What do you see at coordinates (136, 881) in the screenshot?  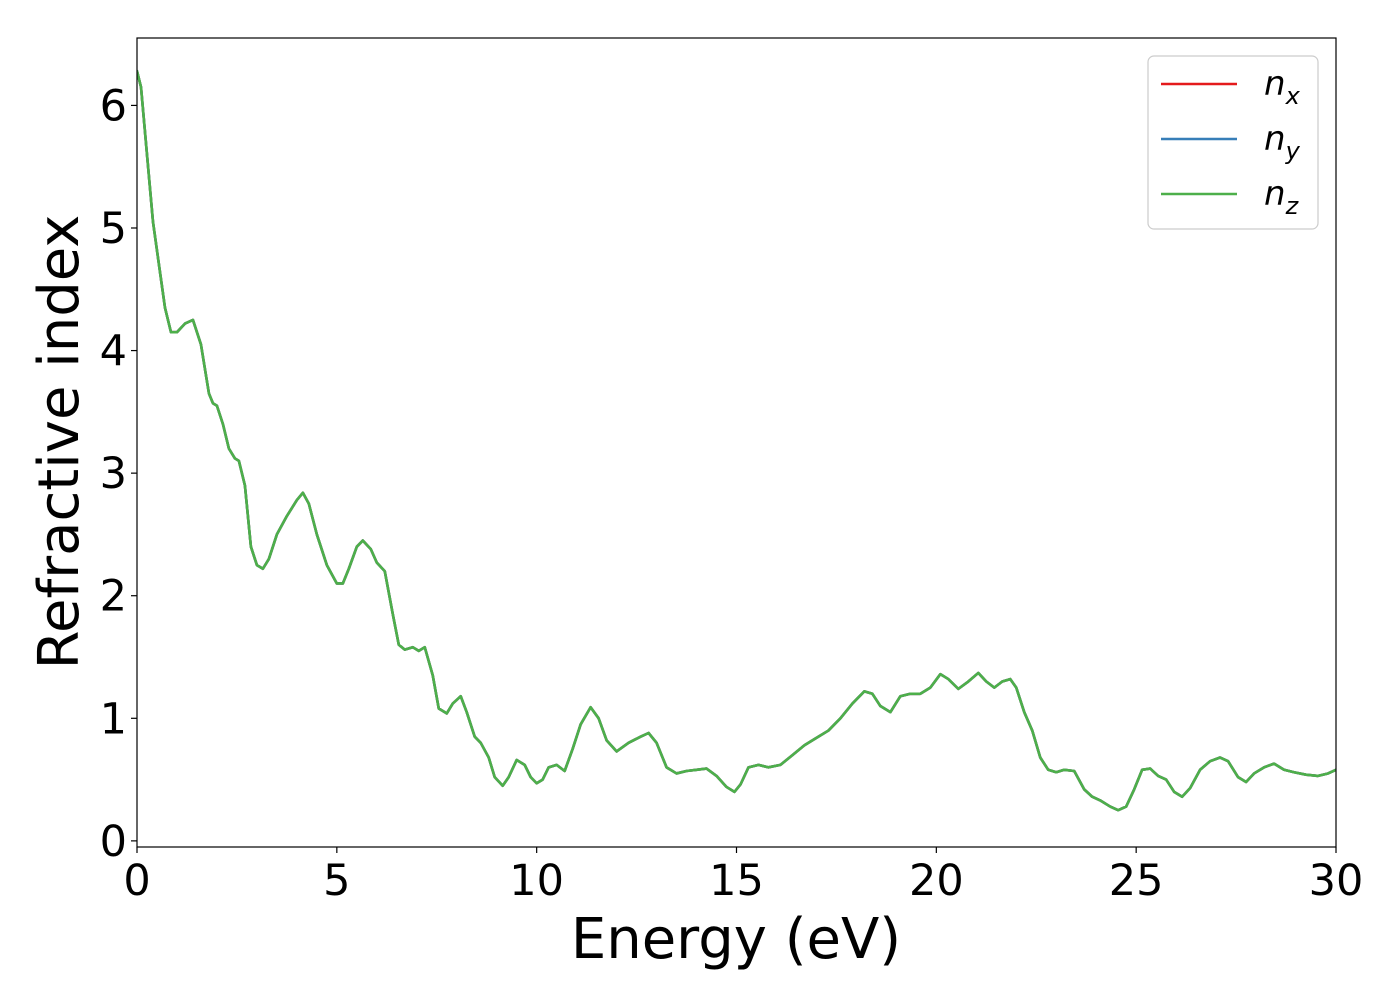 I see `x-tick-label: 0` at bounding box center [136, 881].